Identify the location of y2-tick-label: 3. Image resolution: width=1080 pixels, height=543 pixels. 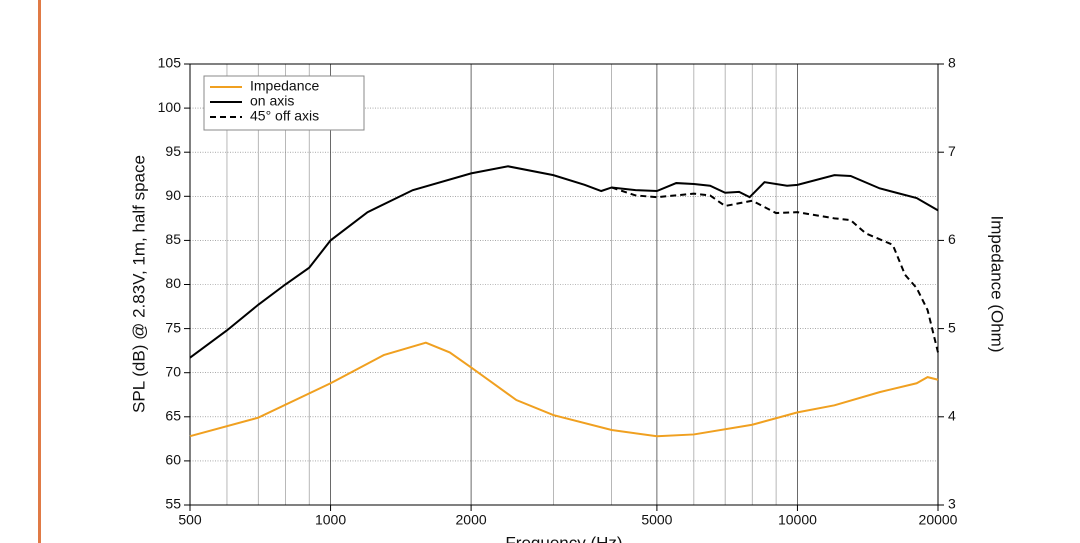
(952, 504).